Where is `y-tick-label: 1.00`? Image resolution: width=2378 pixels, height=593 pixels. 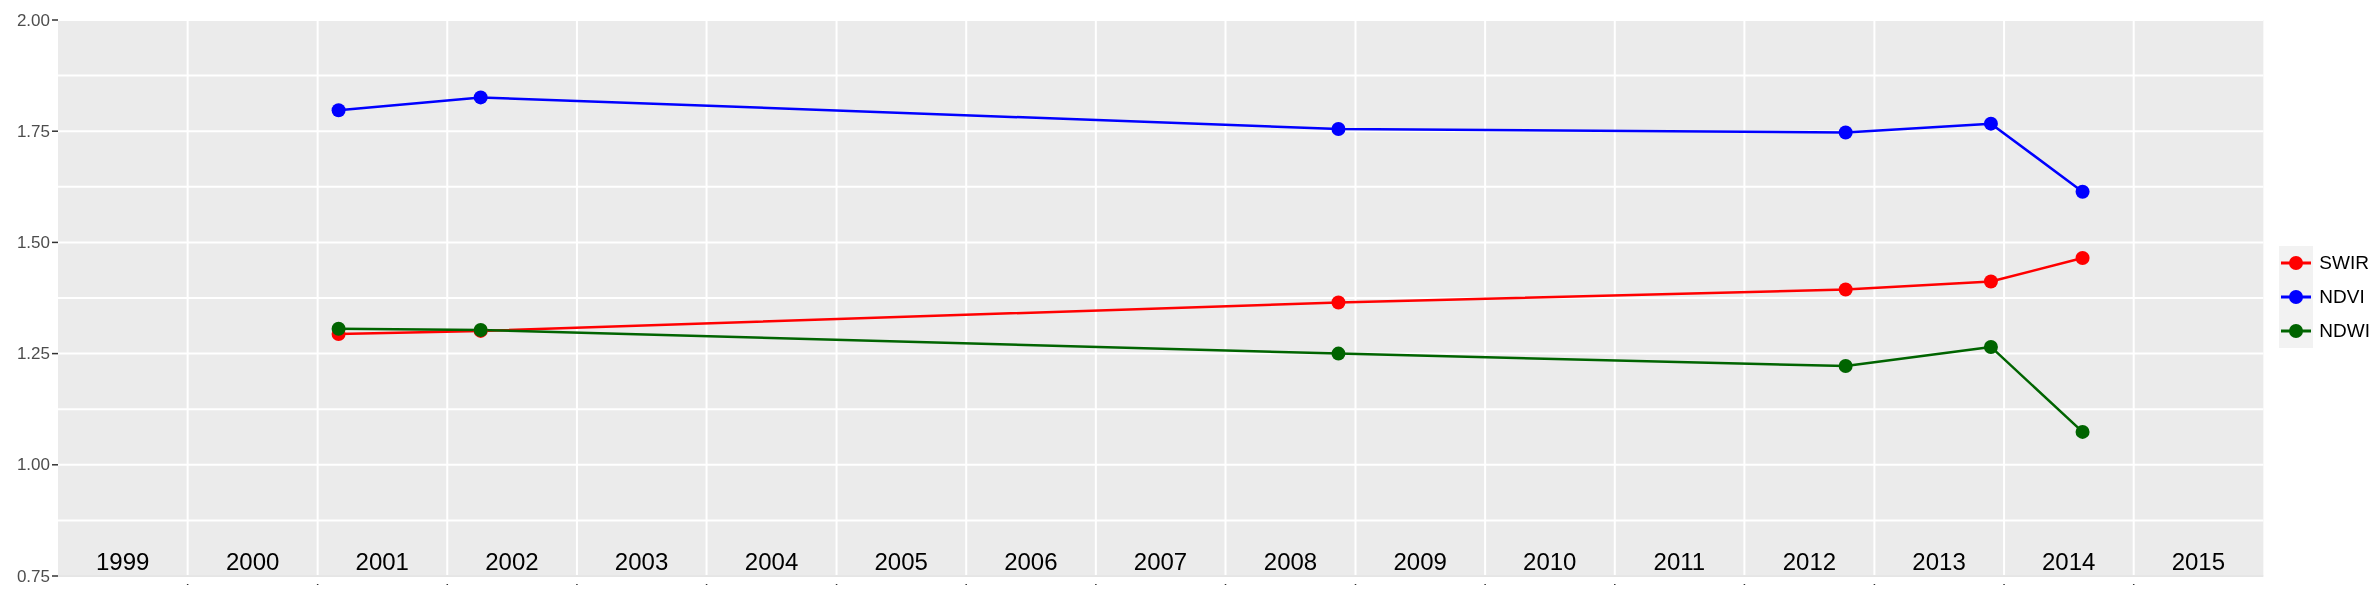
y-tick-label: 1.00 is located at coordinates (33, 465).